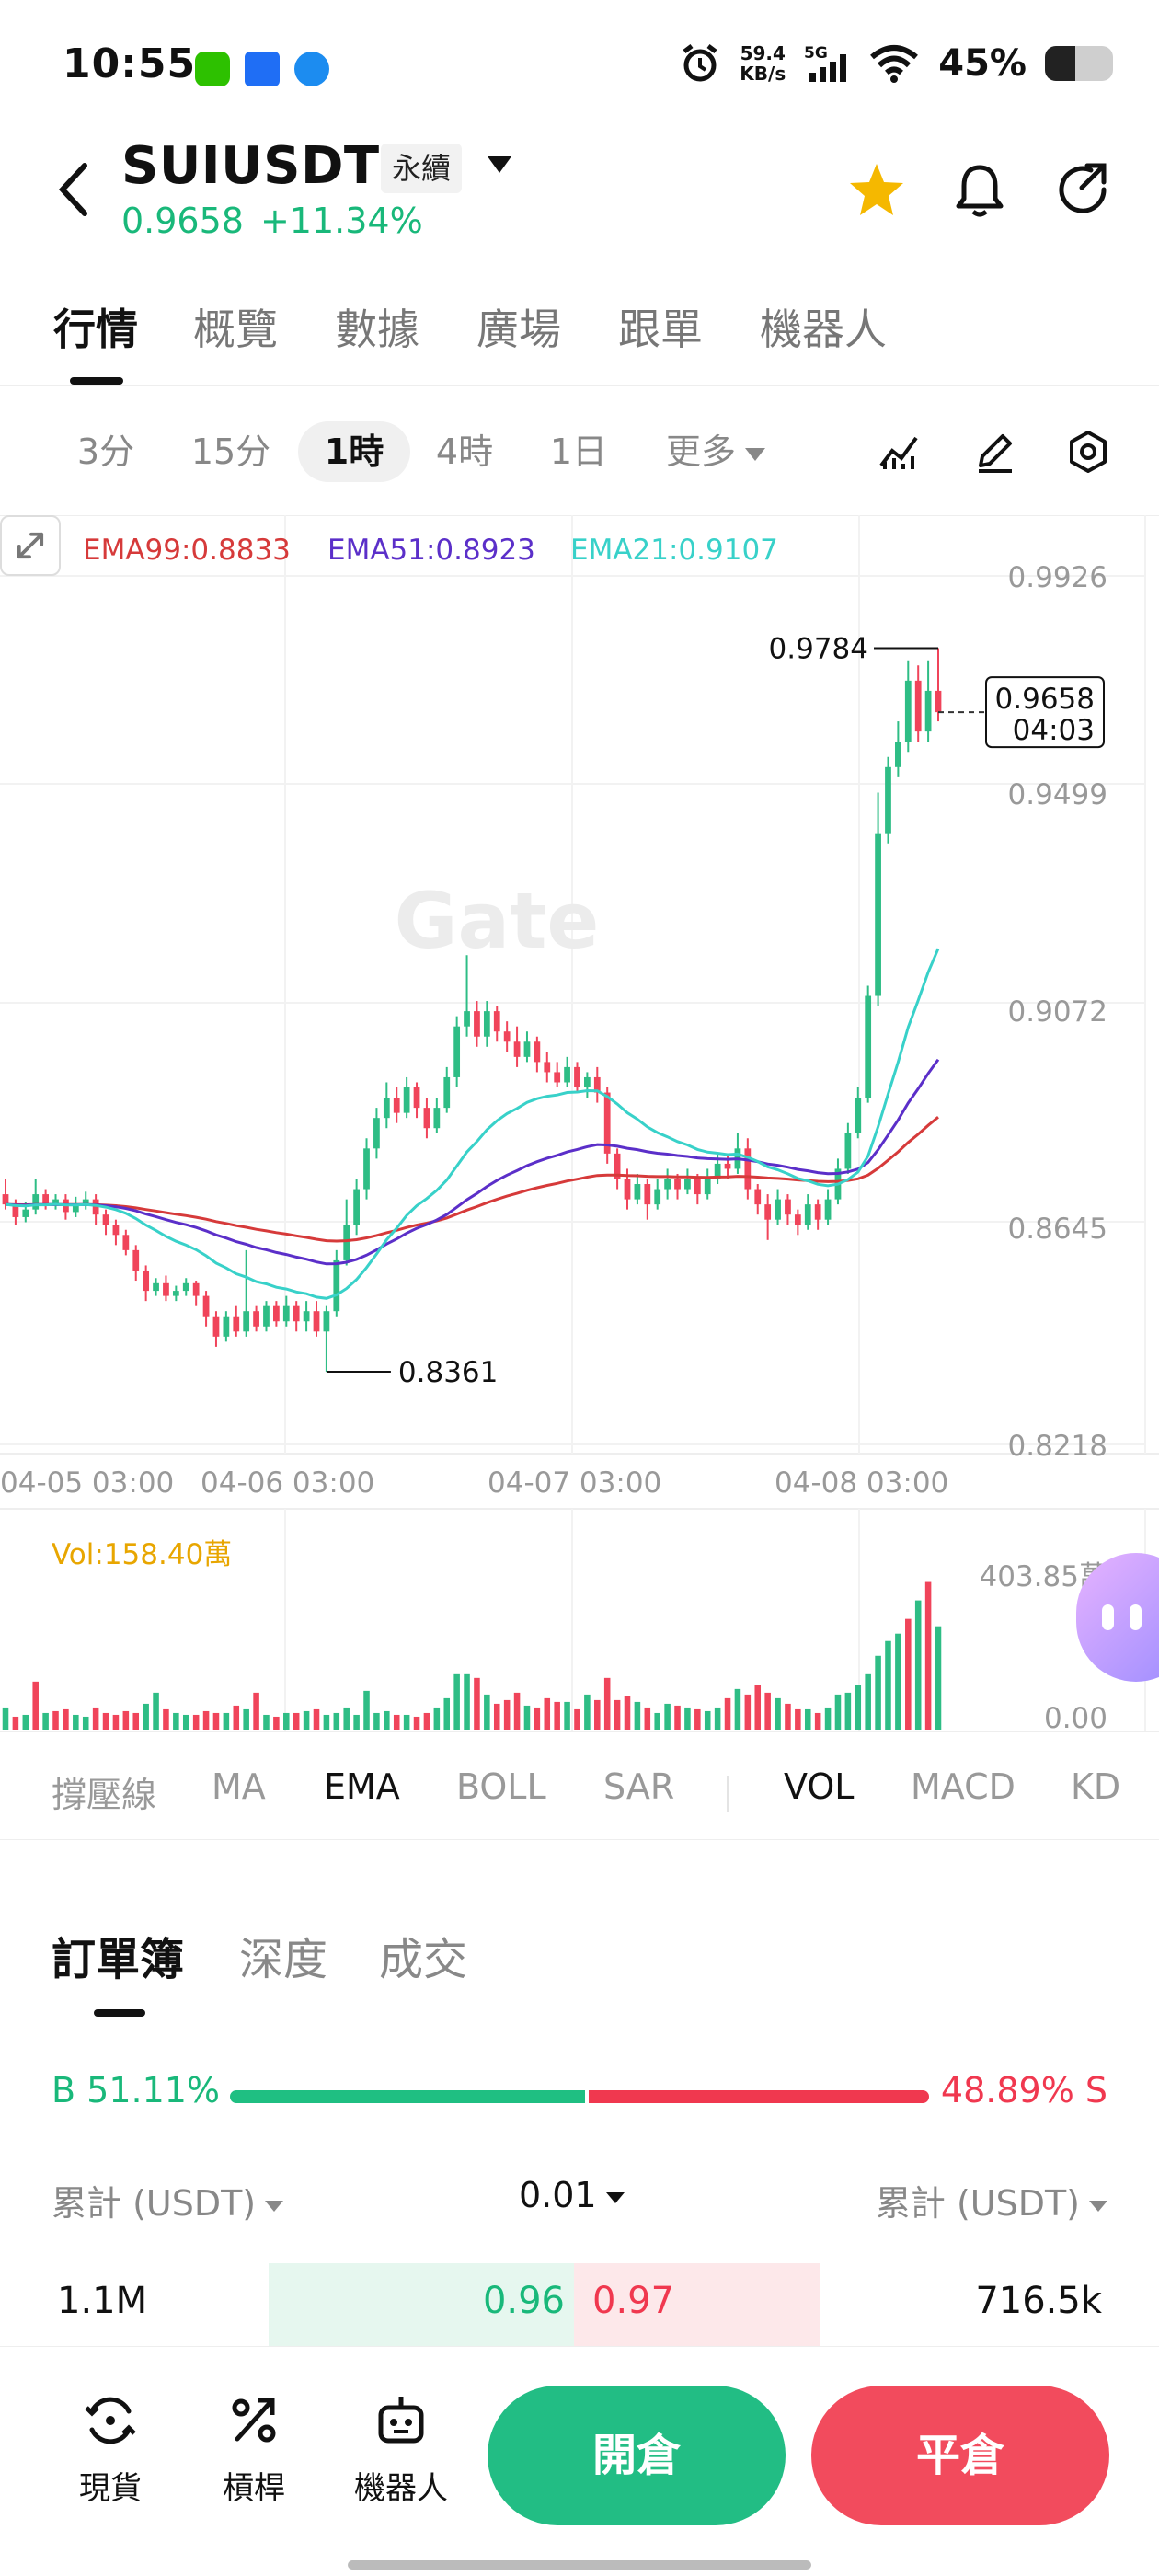 This screenshot has height=2576, width=1159. Describe the element at coordinates (518, 329) in the screenshot. I see `tab-square: 廣場` at that location.